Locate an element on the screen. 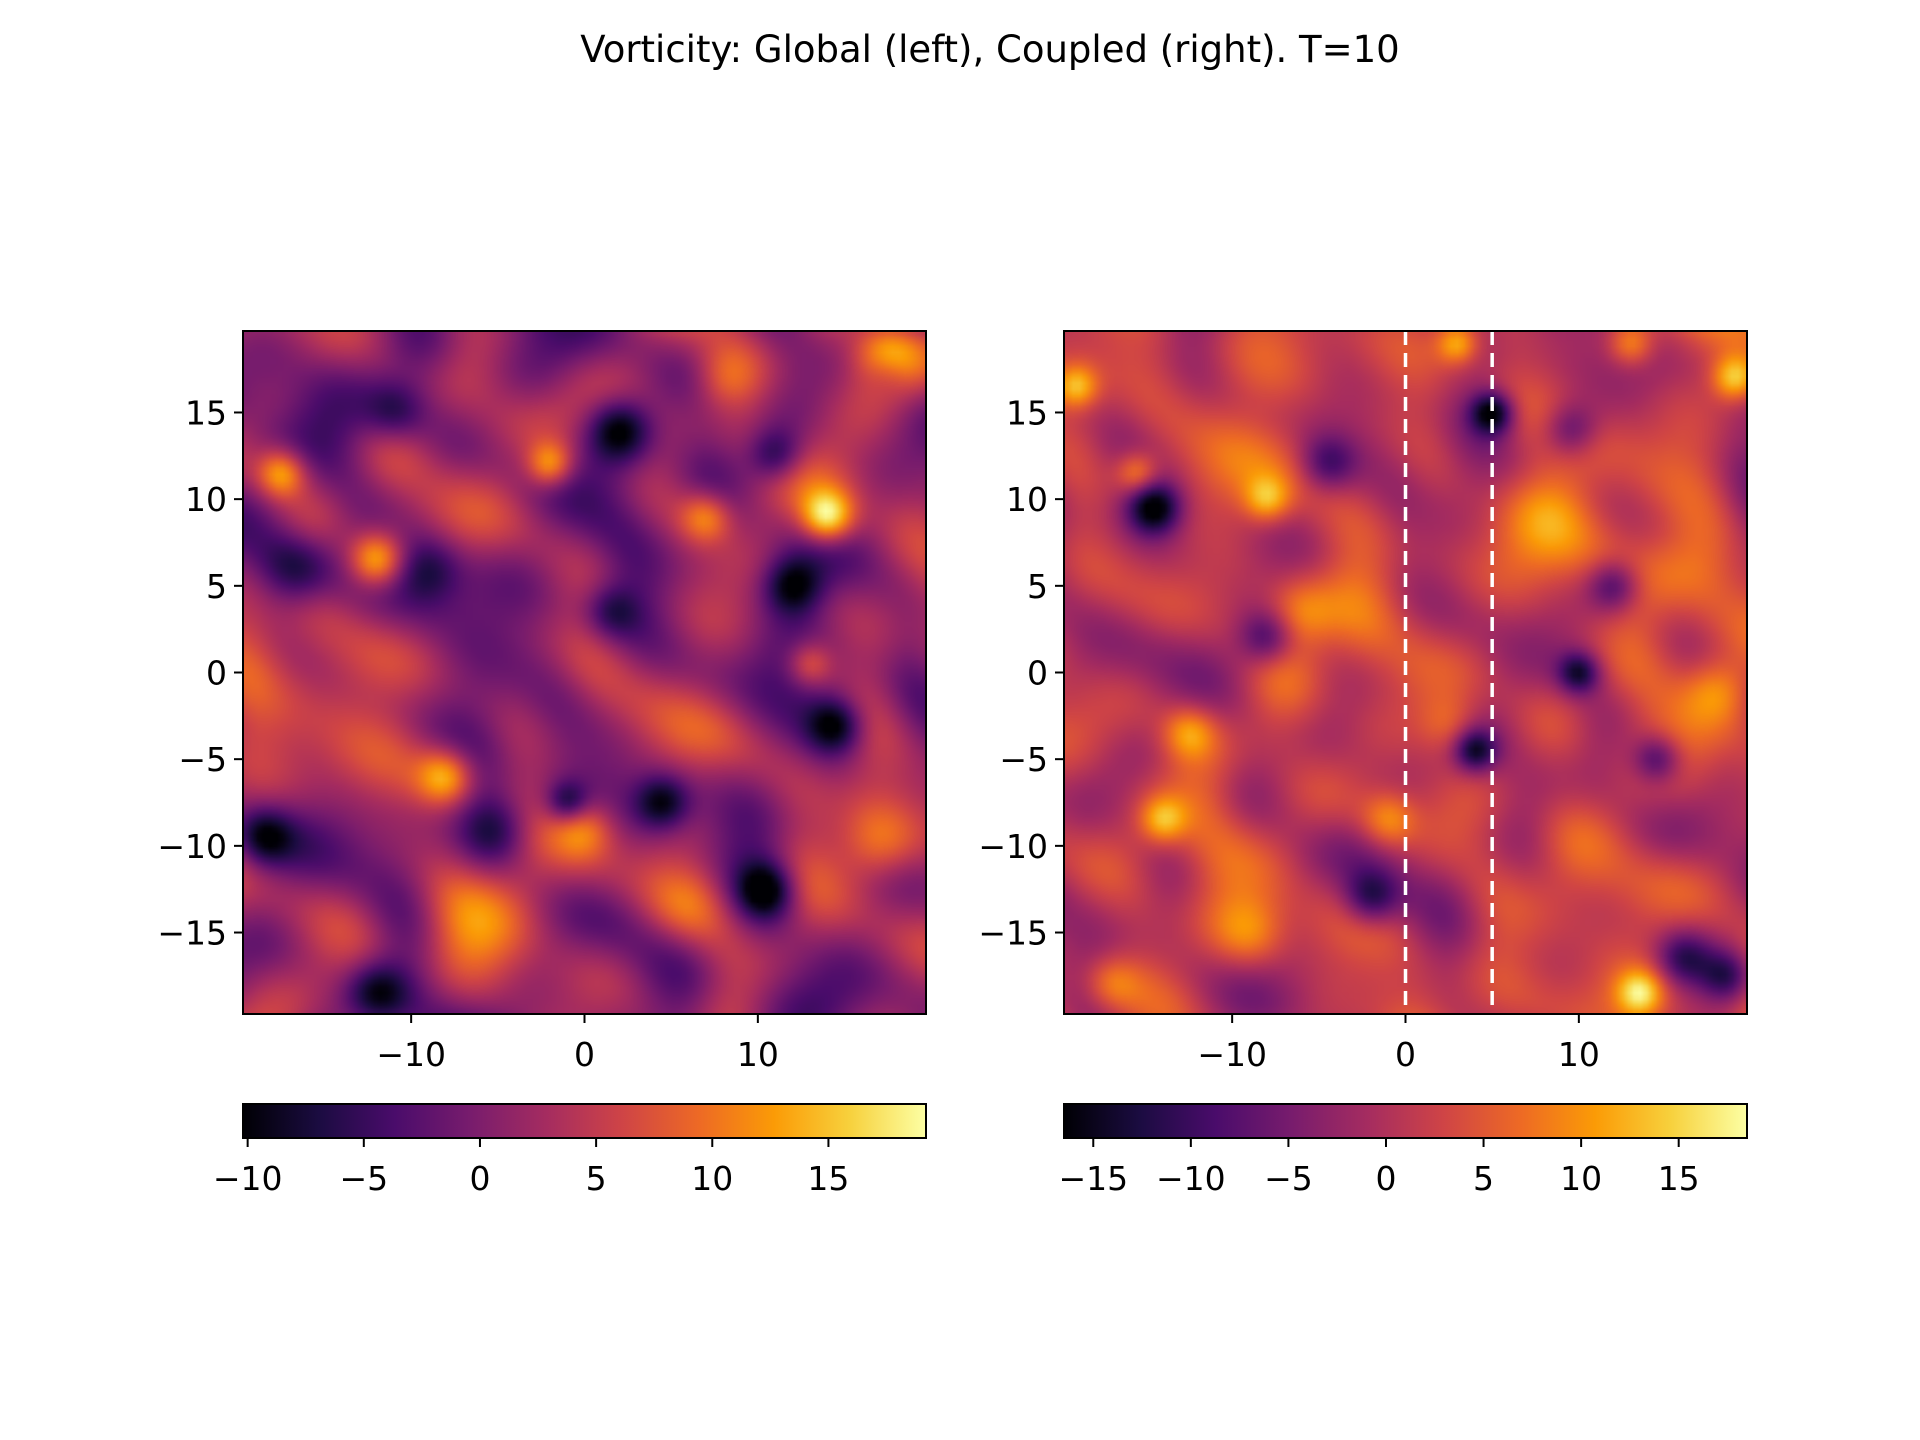 Image resolution: width=1920 pixels, height=1440 pixels. colorbar-coupled is located at coordinates (1405, 1121).